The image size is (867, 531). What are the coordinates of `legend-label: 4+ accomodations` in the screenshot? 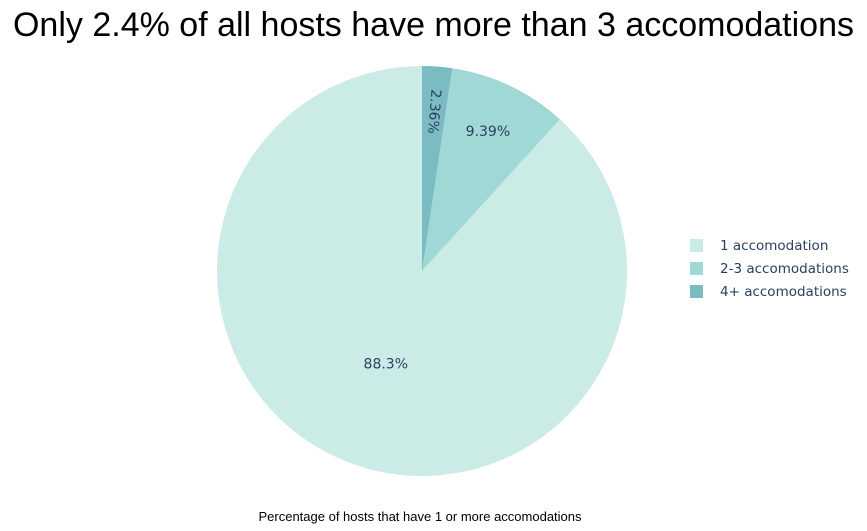 It's located at (783, 291).